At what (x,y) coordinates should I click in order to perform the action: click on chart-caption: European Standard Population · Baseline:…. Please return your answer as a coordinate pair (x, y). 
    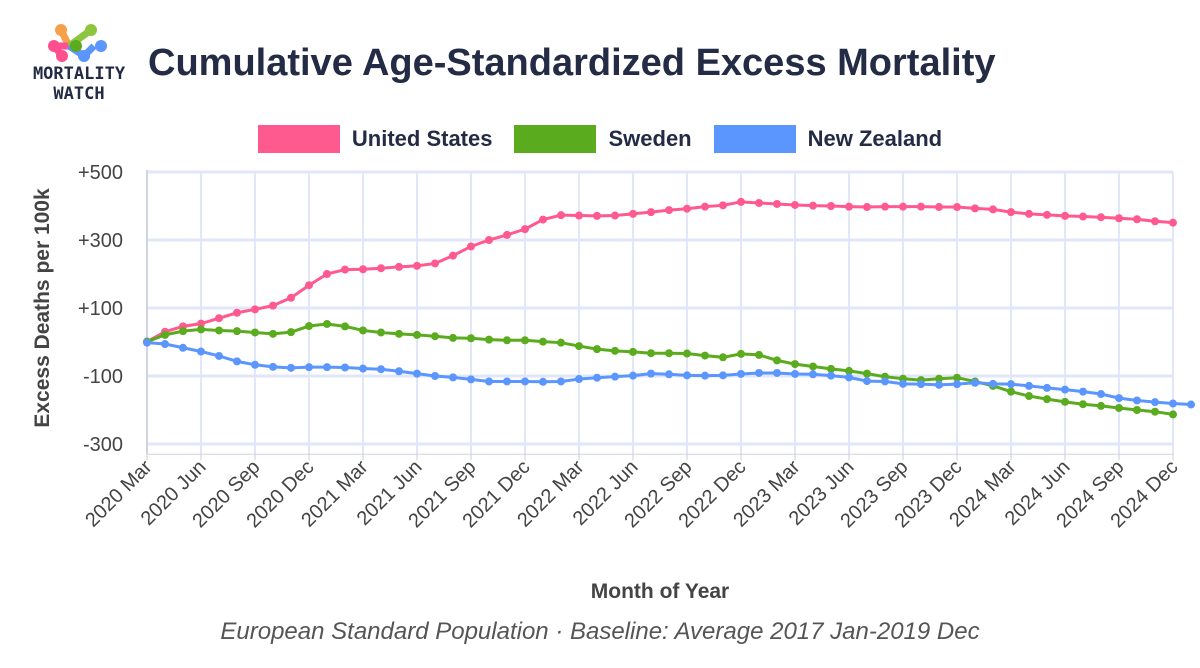
    Looking at the image, I should click on (600, 631).